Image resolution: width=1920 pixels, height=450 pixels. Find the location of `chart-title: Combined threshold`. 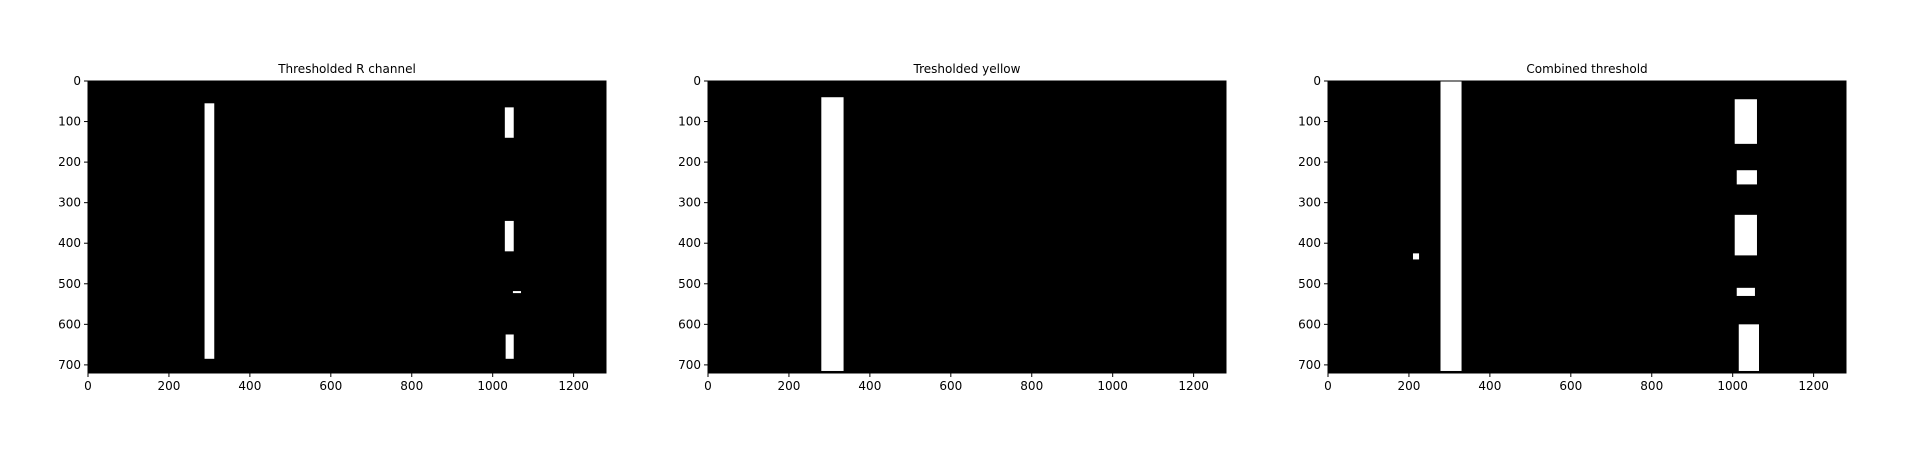

chart-title: Combined threshold is located at coordinates (1586, 69).